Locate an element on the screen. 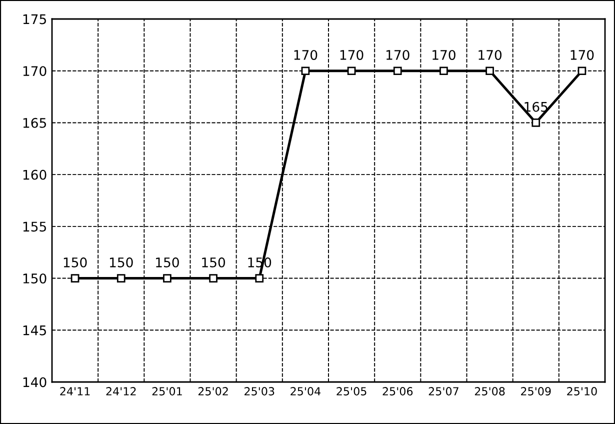 Image resolution: width=615 pixels, height=424 pixels. y-tick-label: 150 is located at coordinates (34, 279).